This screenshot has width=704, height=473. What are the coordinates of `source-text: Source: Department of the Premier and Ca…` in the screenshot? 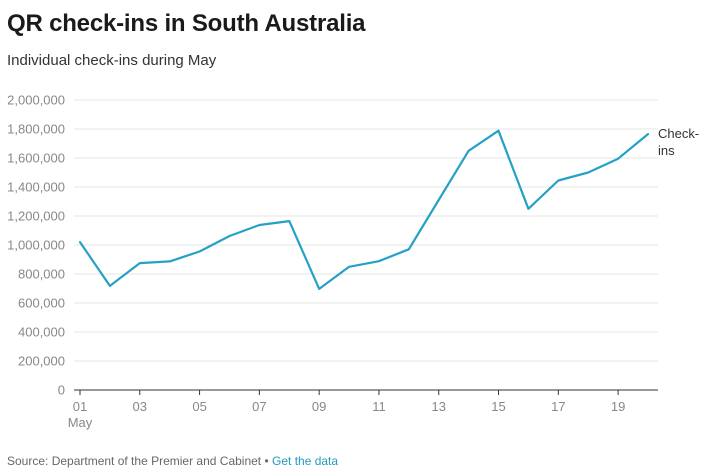 It's located at (134, 461).